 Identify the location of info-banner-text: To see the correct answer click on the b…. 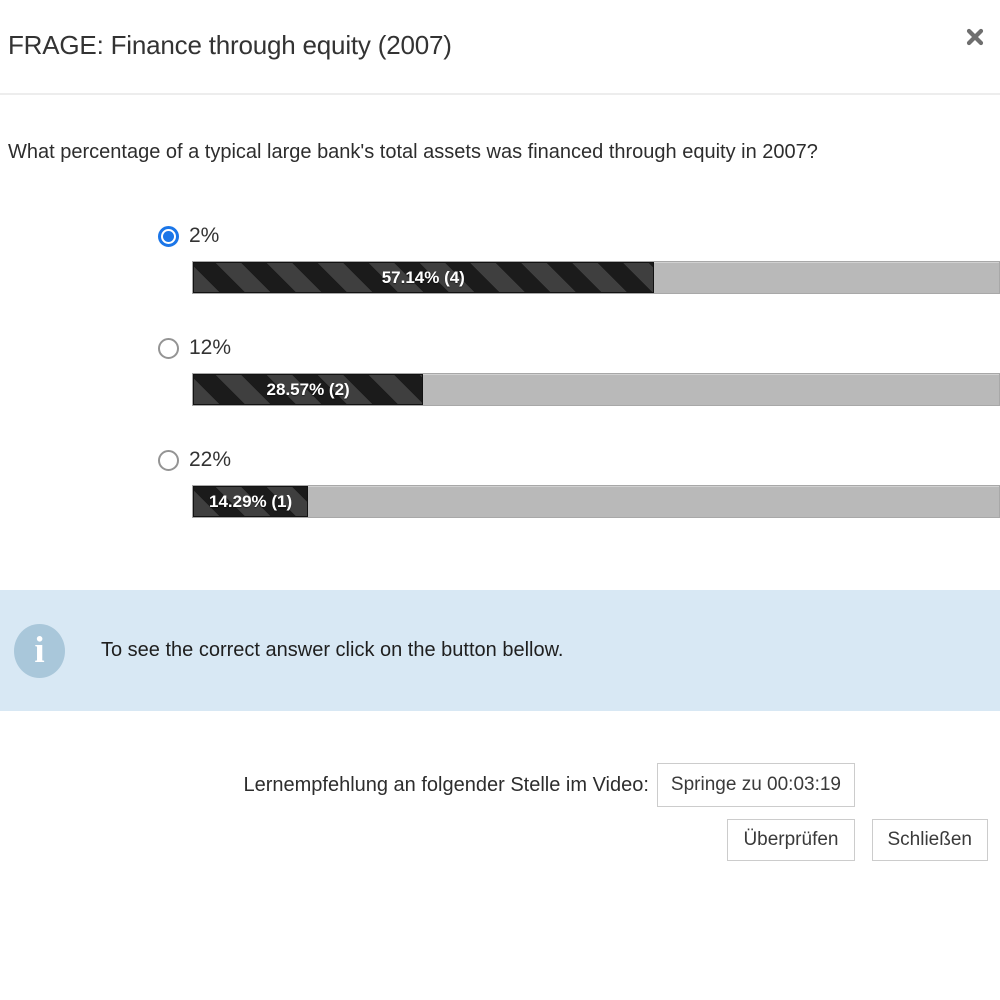
(332, 650).